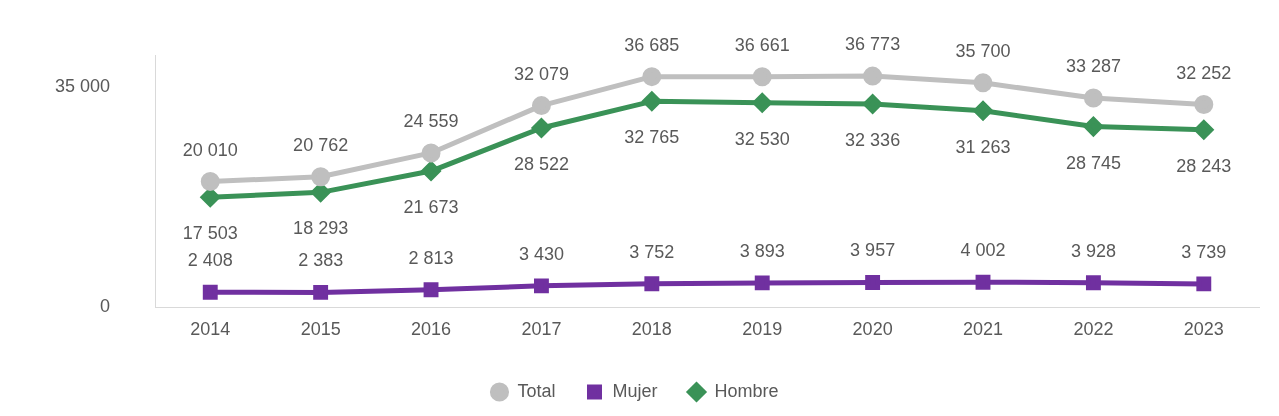  What do you see at coordinates (431, 257) in the screenshot?
I see `data-label: 2 813` at bounding box center [431, 257].